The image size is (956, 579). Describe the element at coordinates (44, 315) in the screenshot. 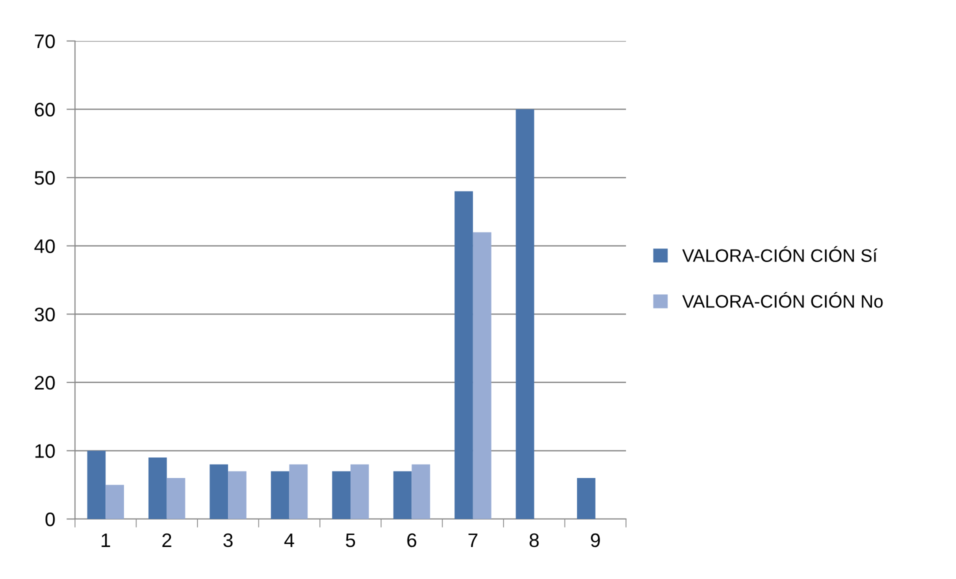

I see `y-tick-label: 30` at that location.